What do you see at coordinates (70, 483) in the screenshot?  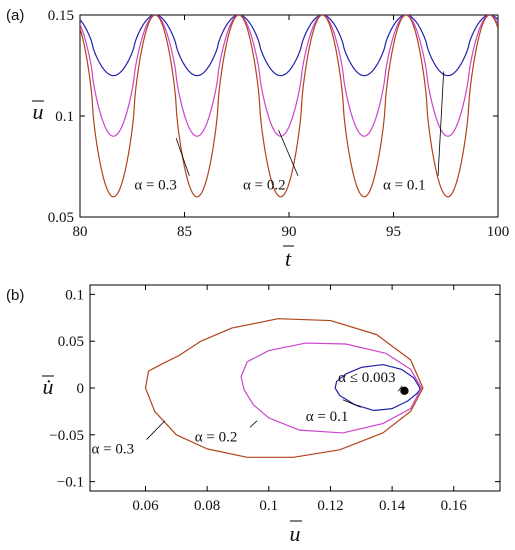 I see `y-tick-label: −0.1` at bounding box center [70, 483].